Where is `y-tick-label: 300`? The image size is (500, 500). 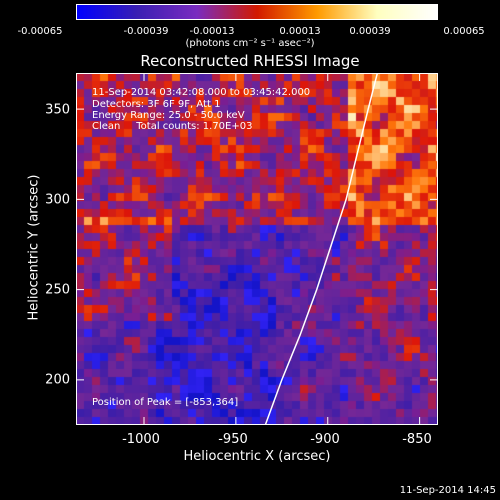 y-tick-label: 300 is located at coordinates (57, 200).